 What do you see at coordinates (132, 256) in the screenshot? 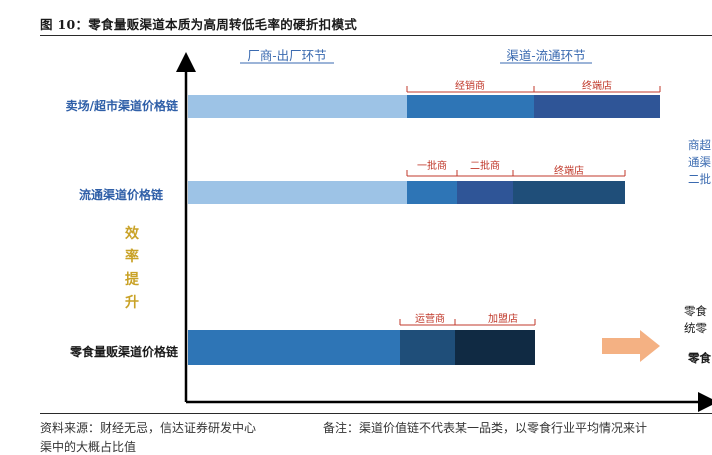
I see `efficiency-char-2: 率` at bounding box center [132, 256].